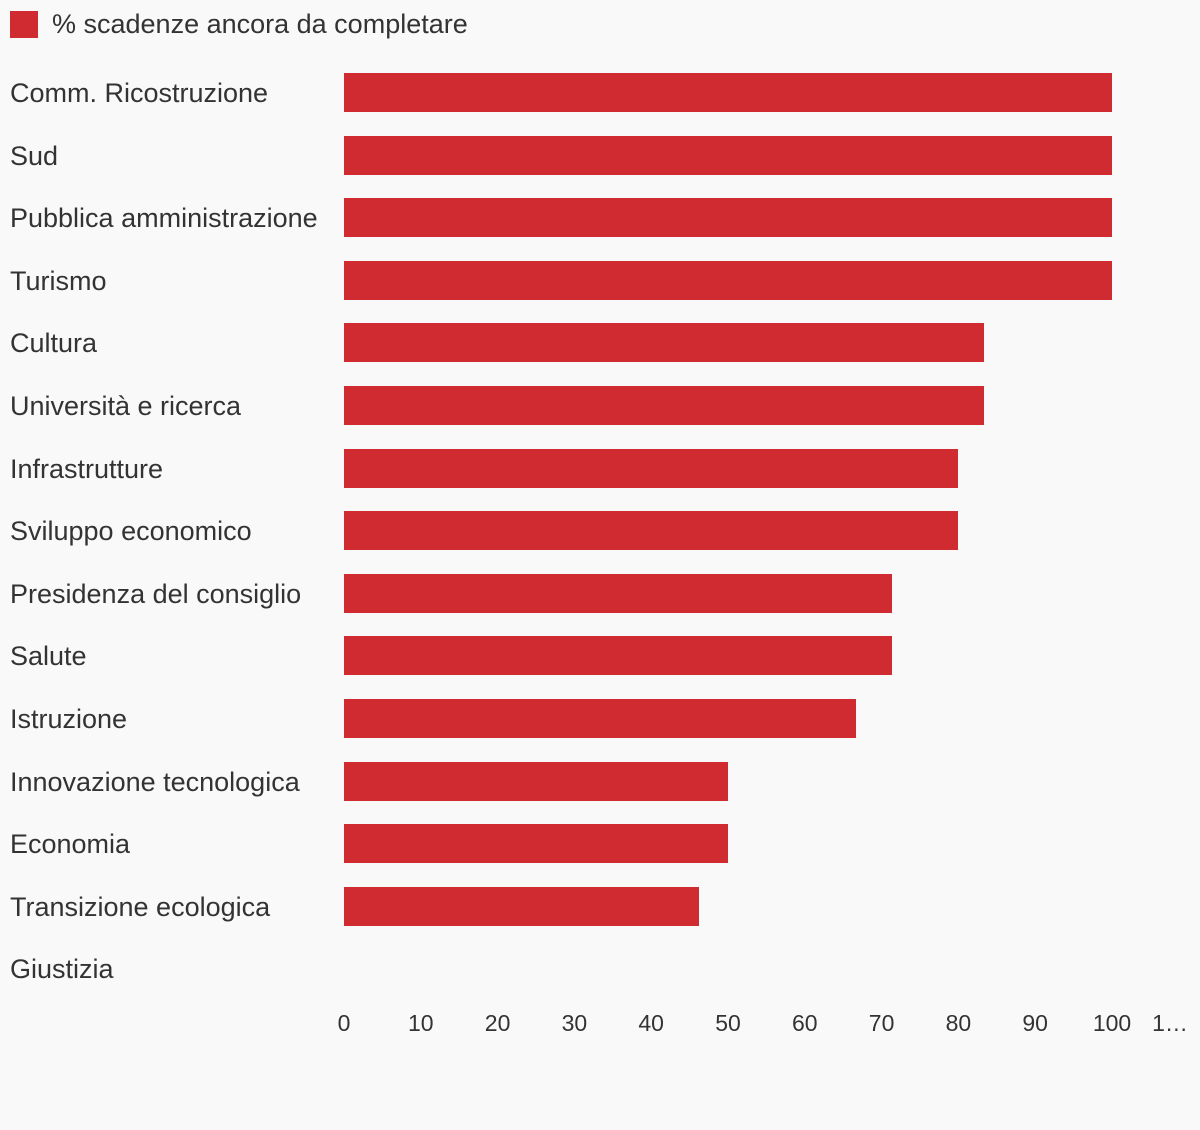 The width and height of the screenshot is (1200, 1130). What do you see at coordinates (344, 1023) in the screenshot?
I see `x-tick-label: 0` at bounding box center [344, 1023].